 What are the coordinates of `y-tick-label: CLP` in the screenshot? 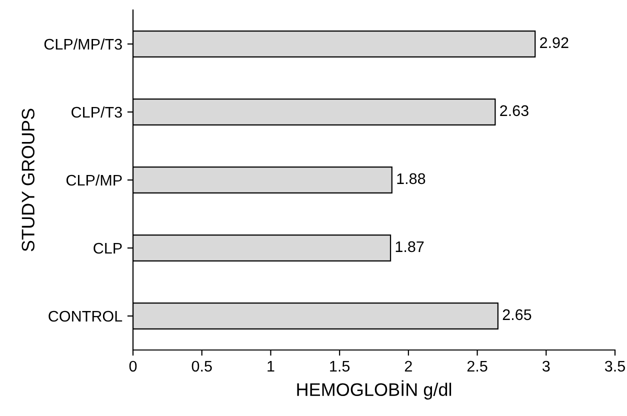 It's located at (108, 248).